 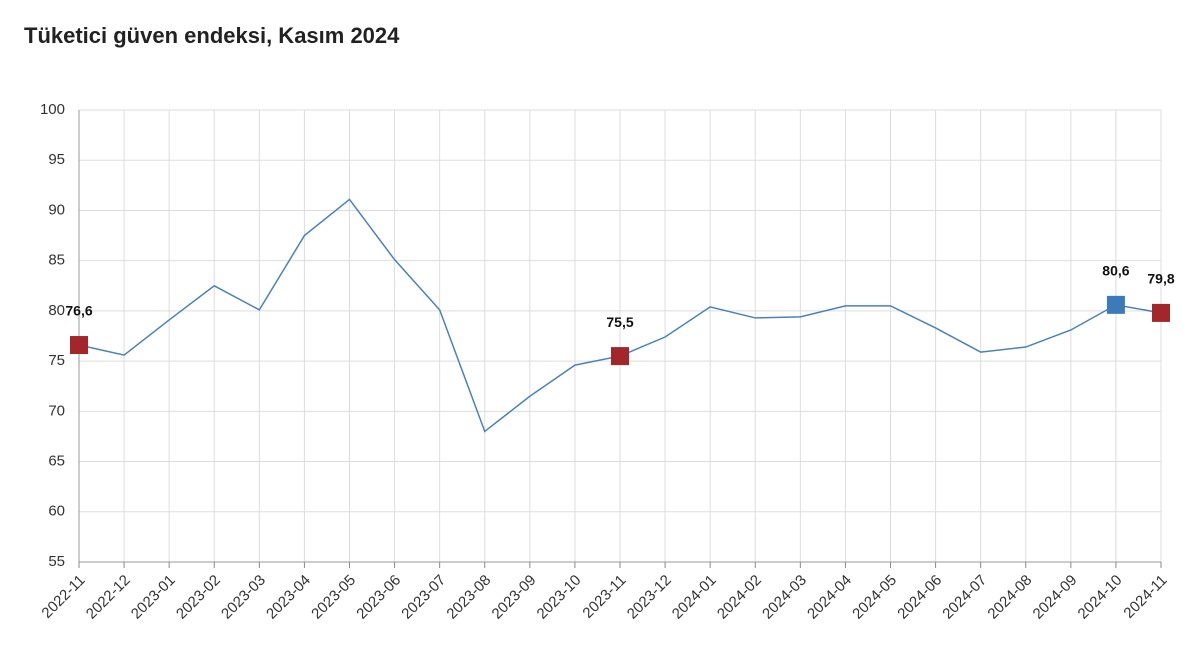 What do you see at coordinates (153, 597) in the screenshot?
I see `x-tick-label: 2023-01` at bounding box center [153, 597].